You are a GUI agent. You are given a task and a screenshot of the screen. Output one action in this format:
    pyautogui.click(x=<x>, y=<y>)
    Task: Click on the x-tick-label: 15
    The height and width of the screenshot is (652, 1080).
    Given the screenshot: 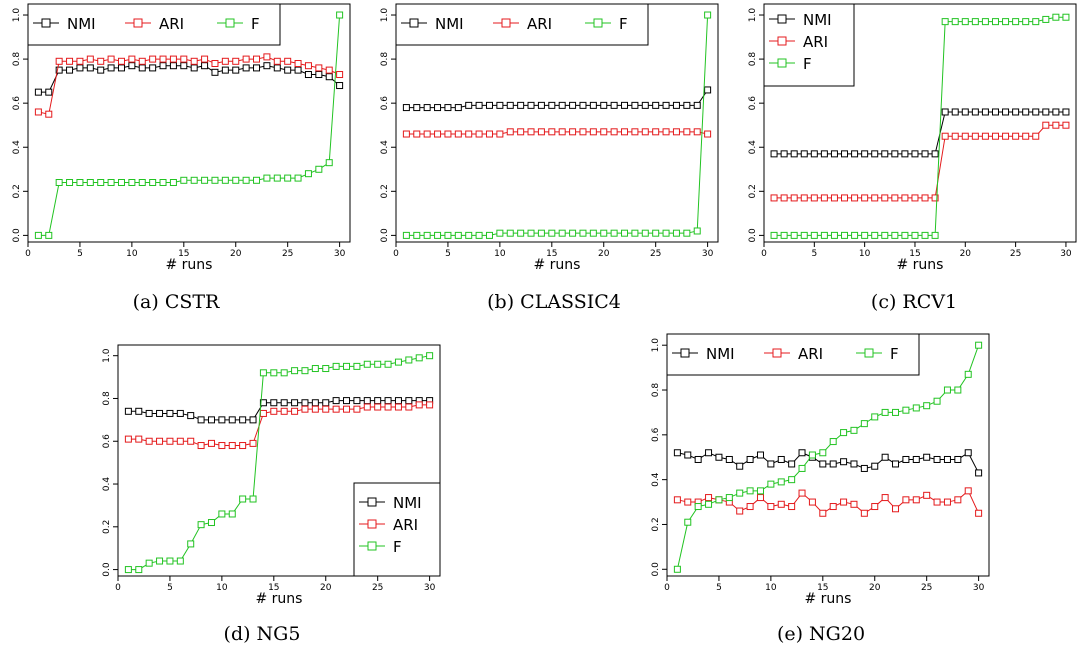 What is the action you would take?
    pyautogui.click(x=273, y=588)
    